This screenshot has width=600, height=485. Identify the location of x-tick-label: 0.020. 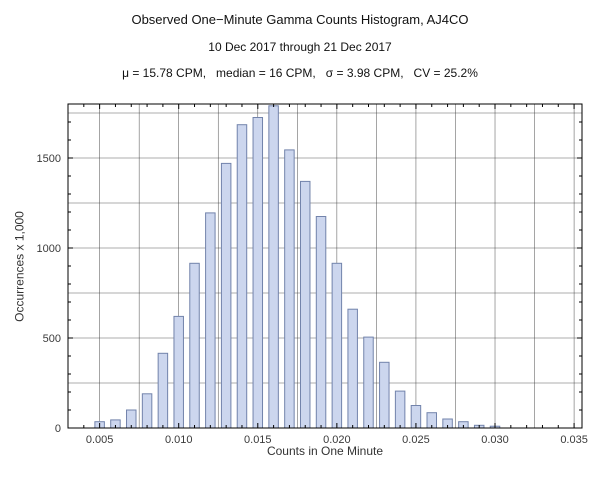
(337, 440).